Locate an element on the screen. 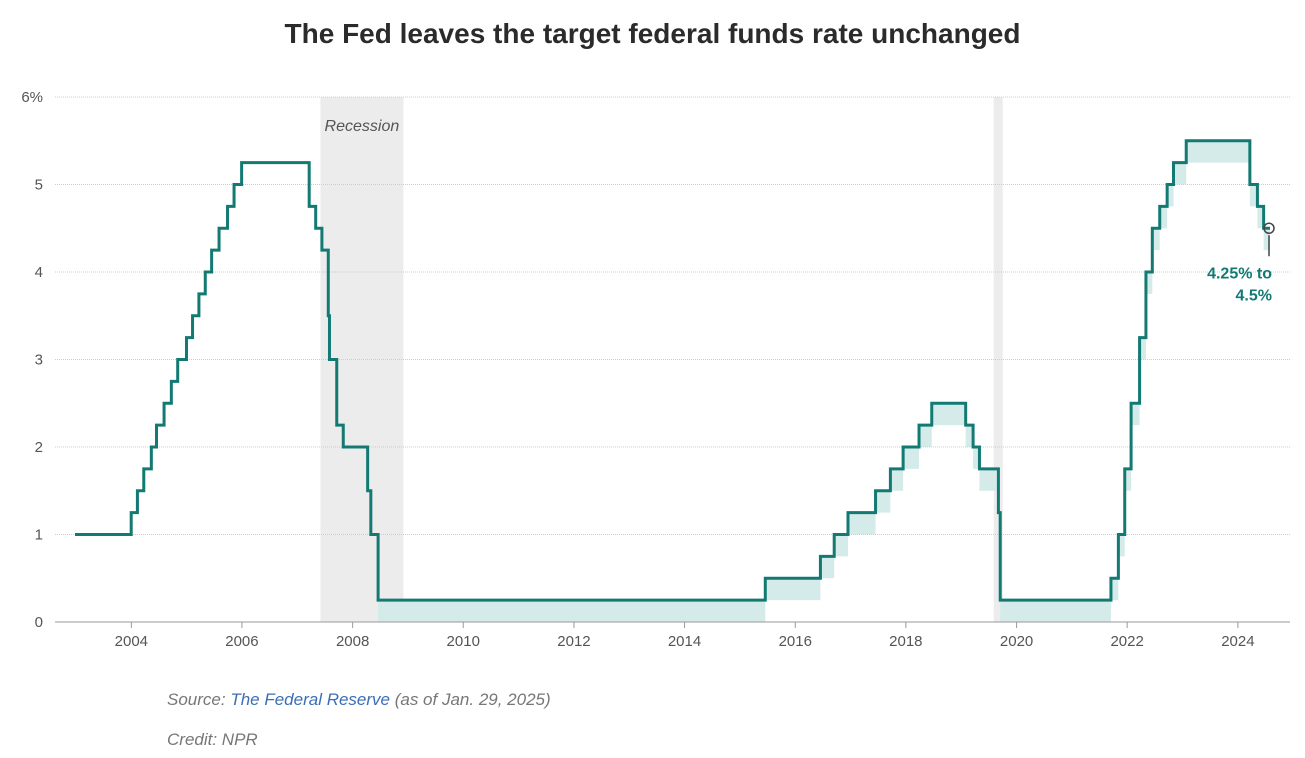 This screenshot has height=758, width=1305. annotation-label: 4.25% to is located at coordinates (1239, 273).